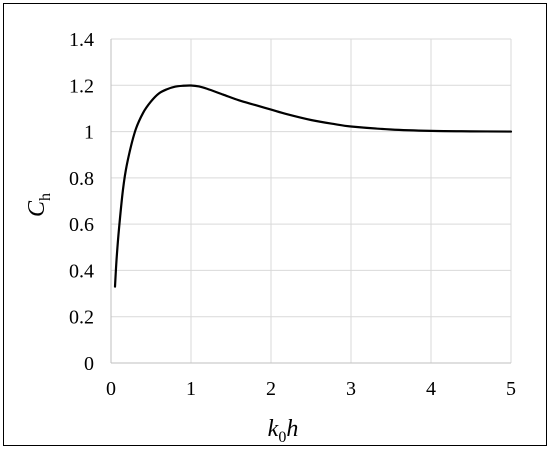  I want to click on x-tick-labels: 0 1 2 3 4 5, so click(311, 389).